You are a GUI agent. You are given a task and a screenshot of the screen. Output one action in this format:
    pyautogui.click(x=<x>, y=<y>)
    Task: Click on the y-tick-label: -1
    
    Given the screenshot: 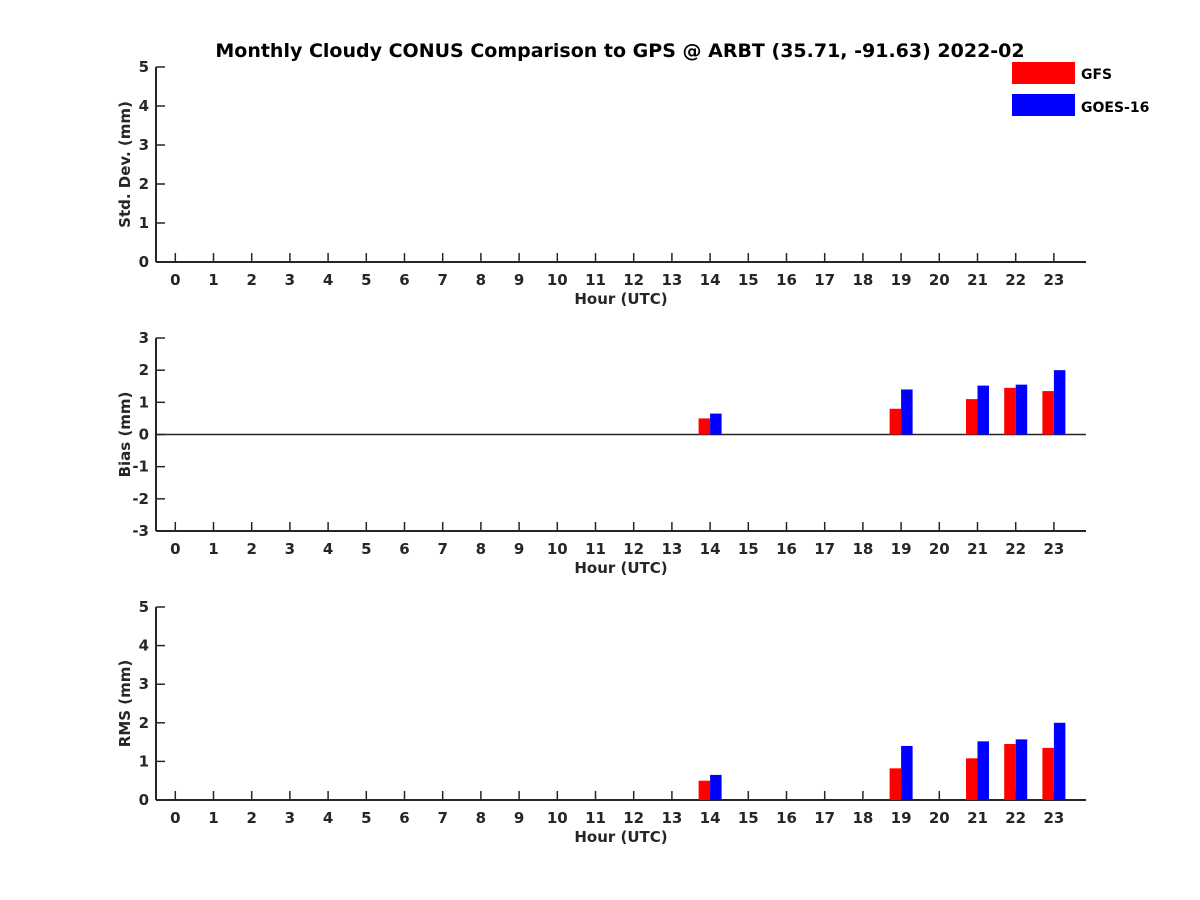 What is the action you would take?
    pyautogui.click(x=140, y=467)
    